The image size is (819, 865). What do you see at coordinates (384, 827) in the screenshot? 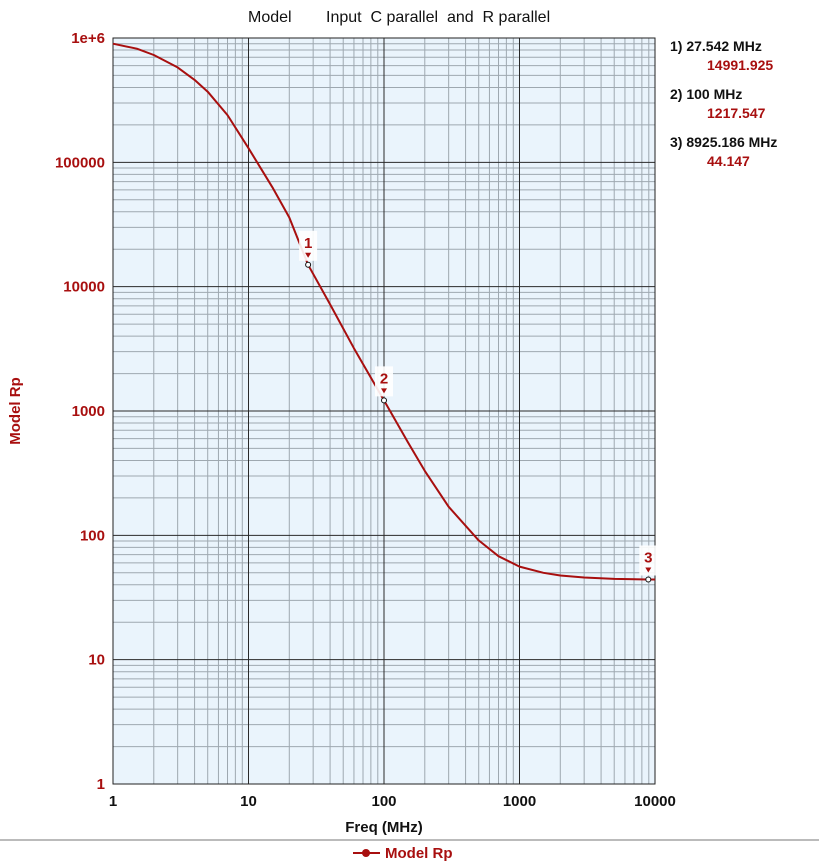
I see `x-axis-label: Freq (MHz)` at bounding box center [384, 827].